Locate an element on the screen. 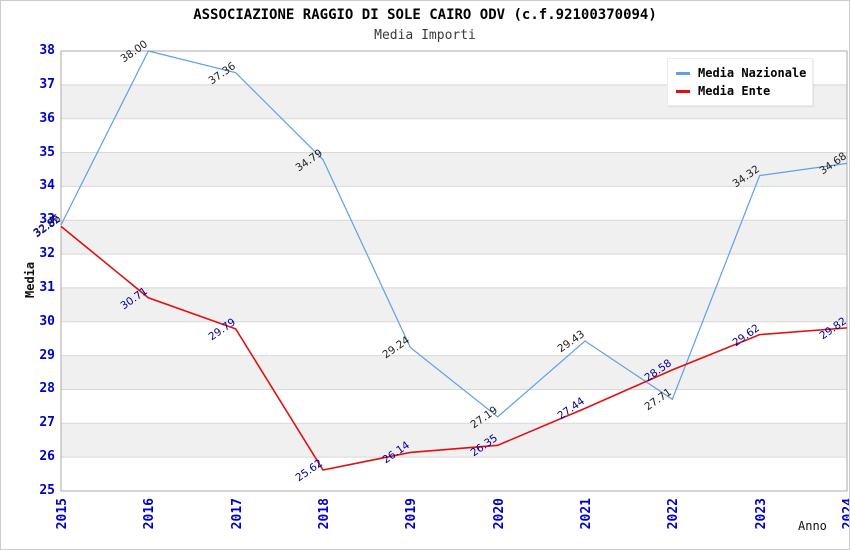  chart-subtitle: Media Importi is located at coordinates (425, 35).